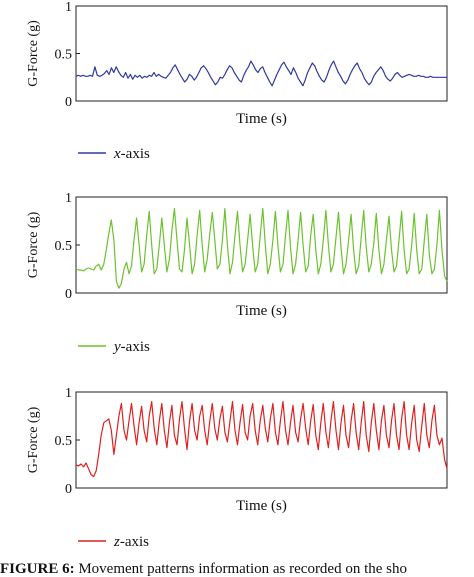 This screenshot has height=577, width=474. I want to click on chart-3-ytick-label: 0, so click(68, 489).